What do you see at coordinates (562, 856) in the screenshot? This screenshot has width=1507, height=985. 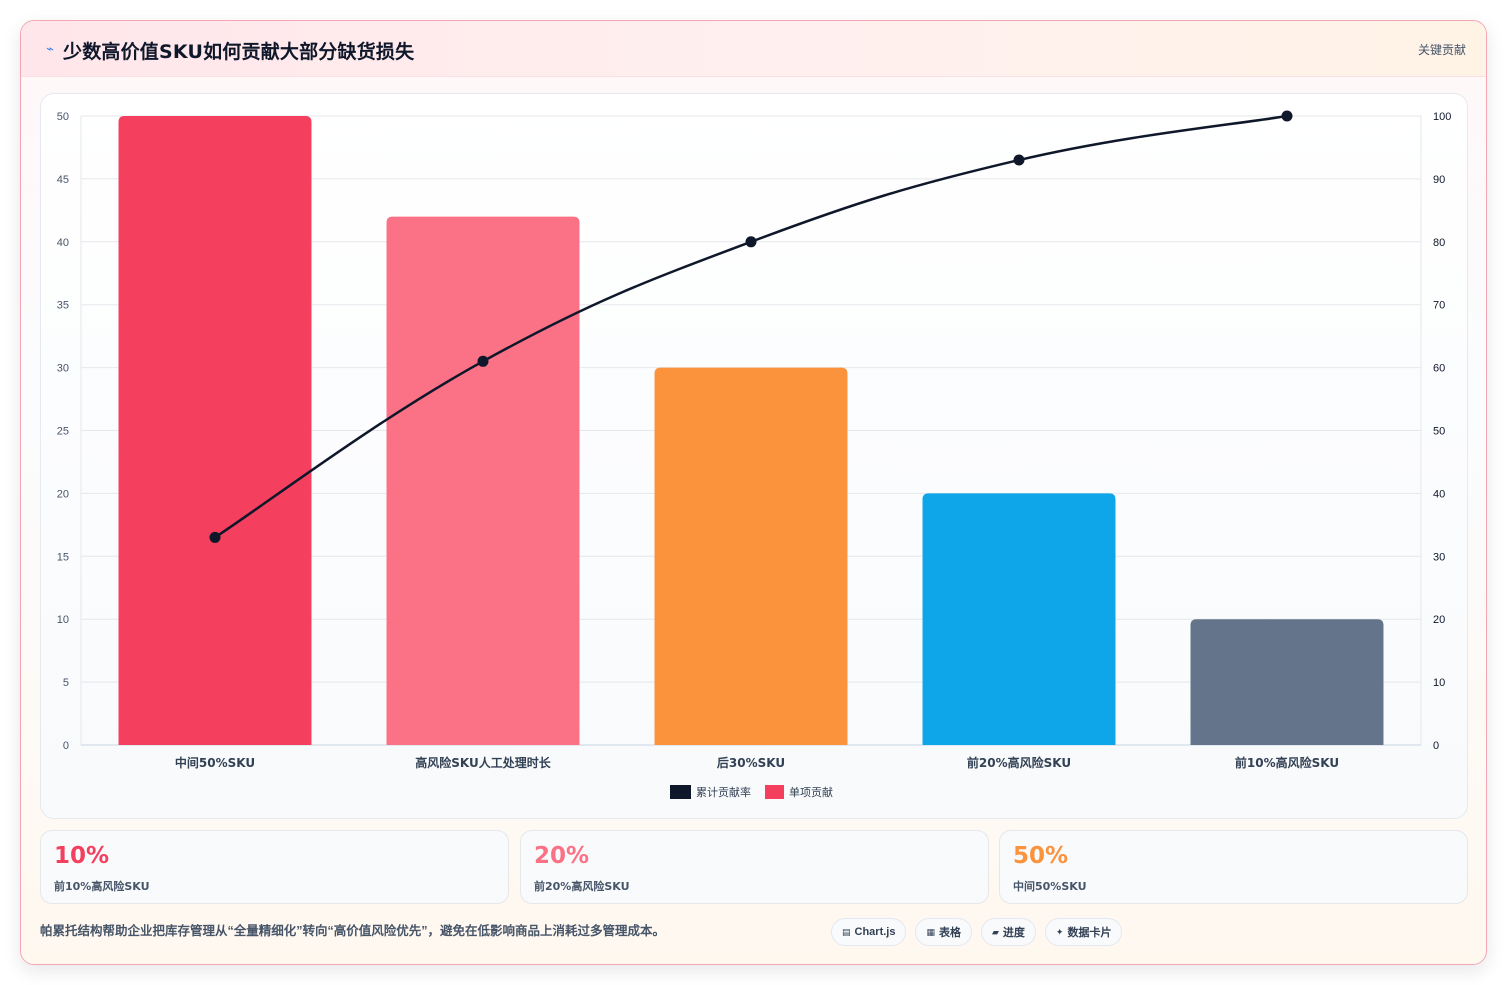 I see `stat-value: 20%` at bounding box center [562, 856].